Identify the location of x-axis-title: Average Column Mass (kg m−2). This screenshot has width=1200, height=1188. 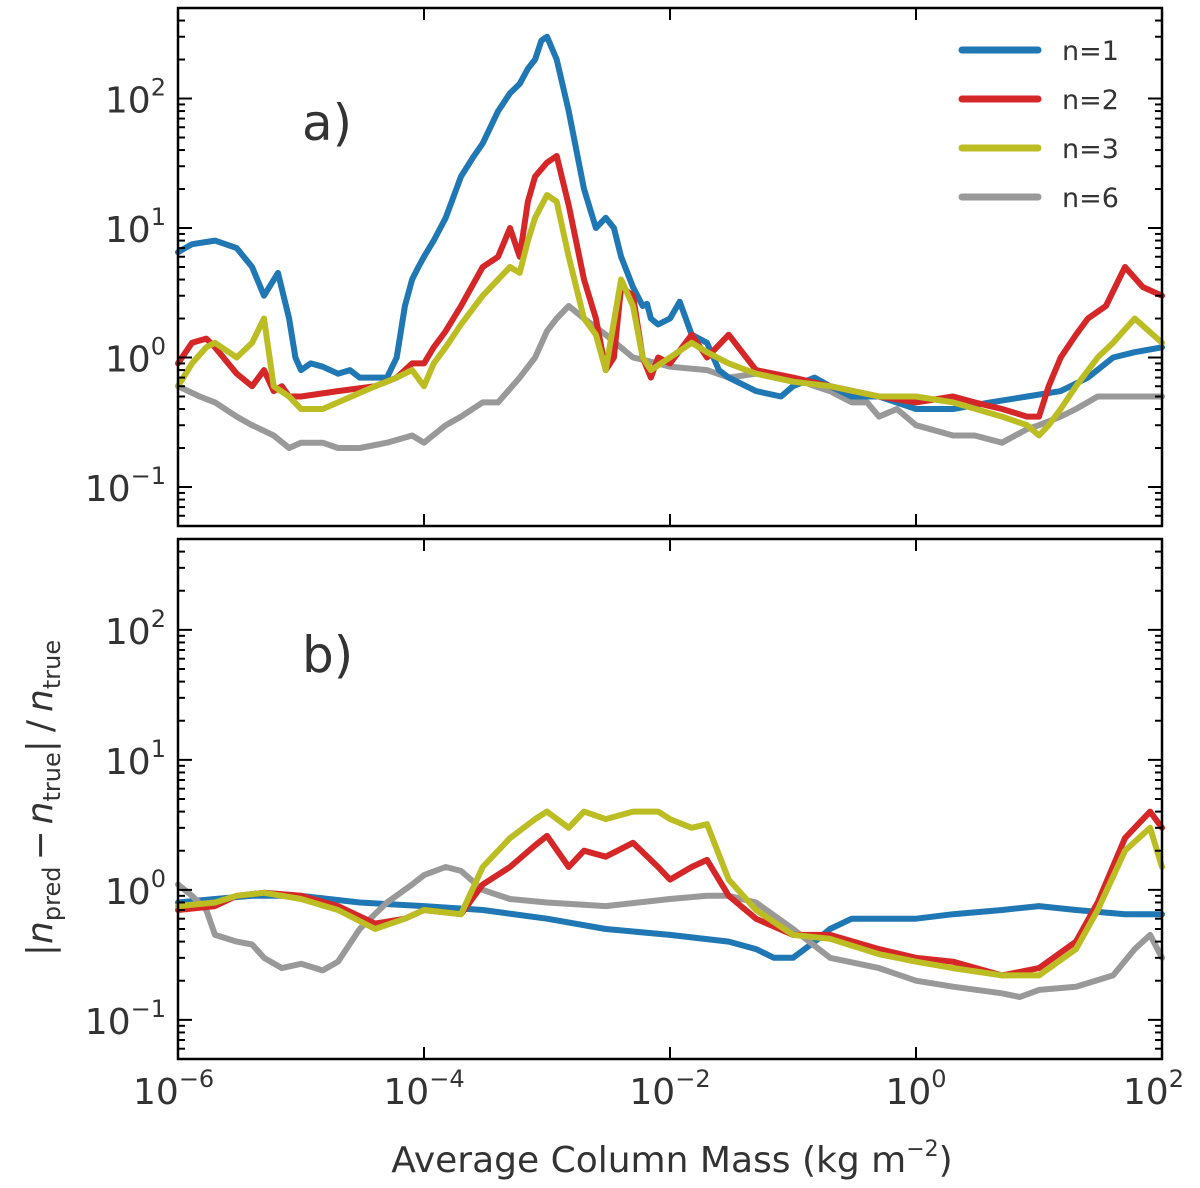
(671, 1159).